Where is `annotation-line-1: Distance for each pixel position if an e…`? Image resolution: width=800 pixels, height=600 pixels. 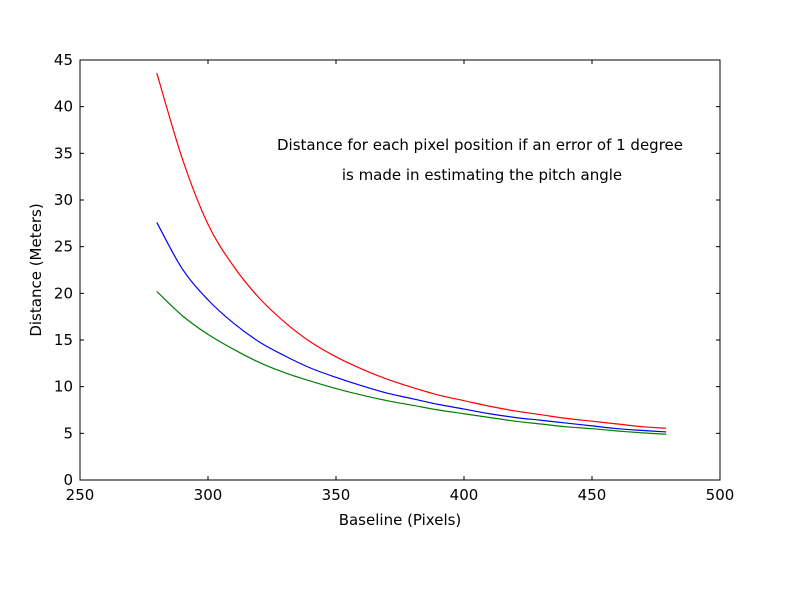 annotation-line-1: Distance for each pixel position if an e… is located at coordinates (480, 145).